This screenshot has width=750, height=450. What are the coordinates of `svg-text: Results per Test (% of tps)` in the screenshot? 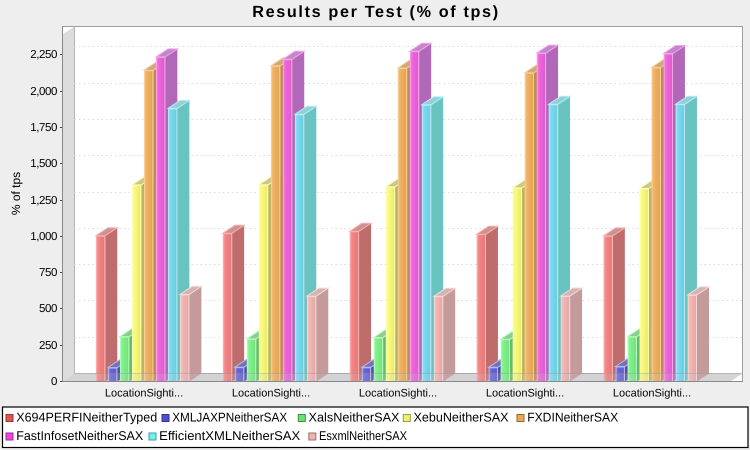 It's located at (376, 12).